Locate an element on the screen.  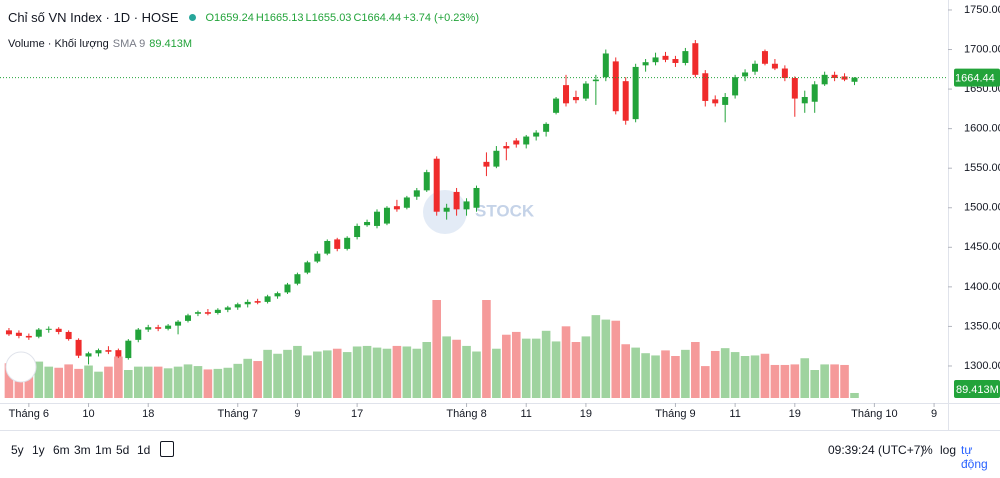
range-button: 1m is located at coordinates (103, 450).